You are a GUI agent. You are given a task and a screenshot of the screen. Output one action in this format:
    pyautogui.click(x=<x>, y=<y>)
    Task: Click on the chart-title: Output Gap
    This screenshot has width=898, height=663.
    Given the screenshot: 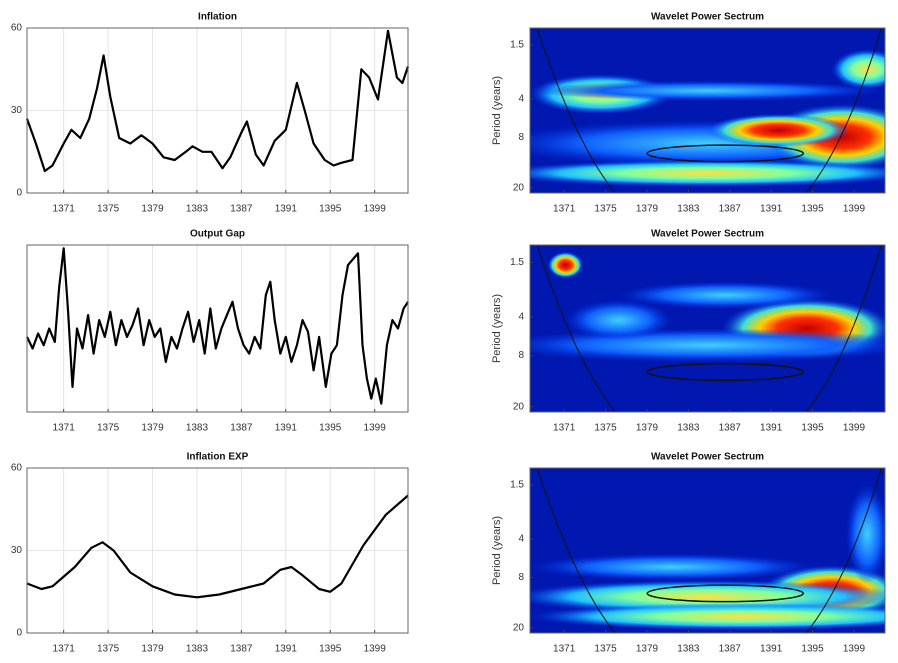 What is the action you would take?
    pyautogui.click(x=217, y=234)
    